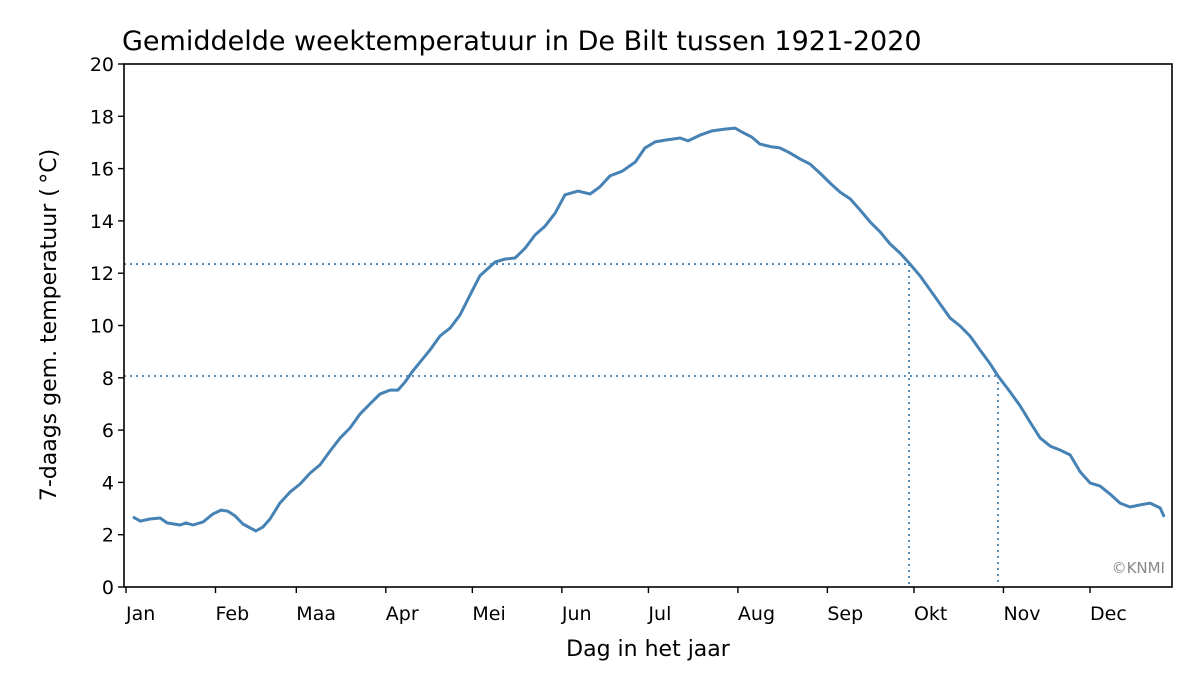 Image resolution: width=1200 pixels, height=686 pixels. What do you see at coordinates (626, 606) in the screenshot?
I see `x-axis: Jan Feb Maa Apr Mei Jun Jul Aug Sep Okt Nov Dec` at bounding box center [626, 606].